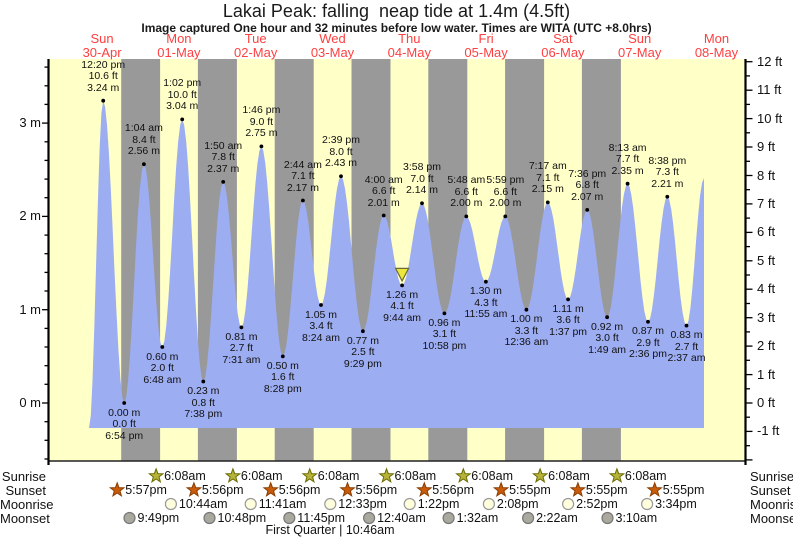 Image resolution: width=793 pixels, height=537 pixels. Describe the element at coordinates (770, 490) in the screenshot. I see `sunset-row-label-right: Sunset` at that location.